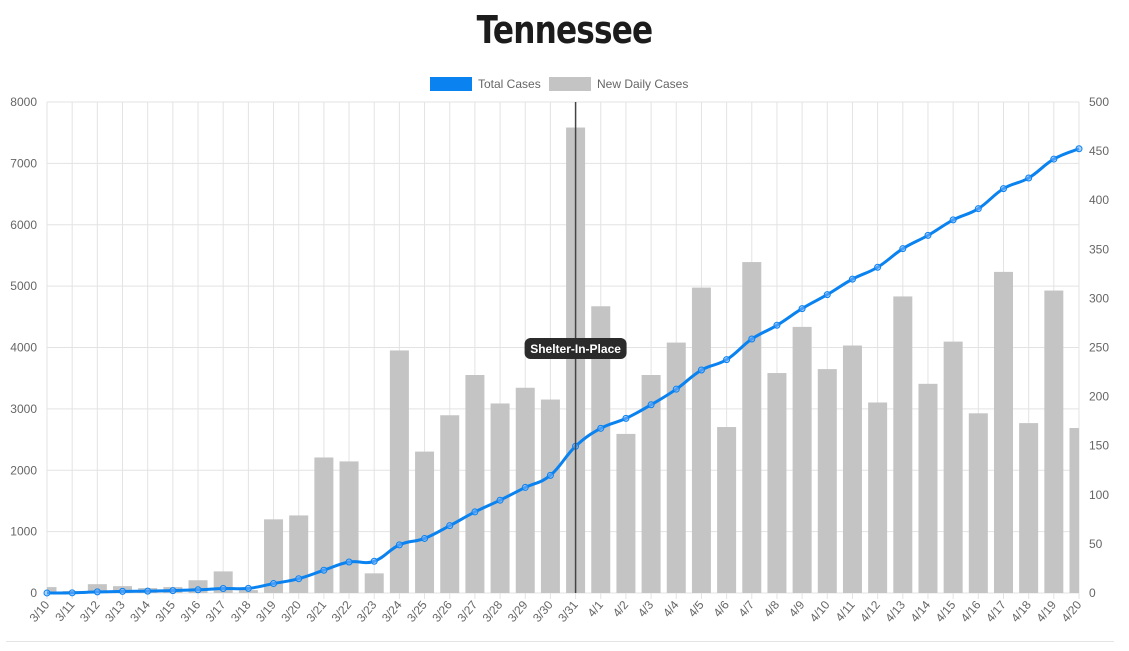 Image resolution: width=1129 pixels, height=651 pixels. I want to click on y-right-tick-label: 450, so click(1099, 151).